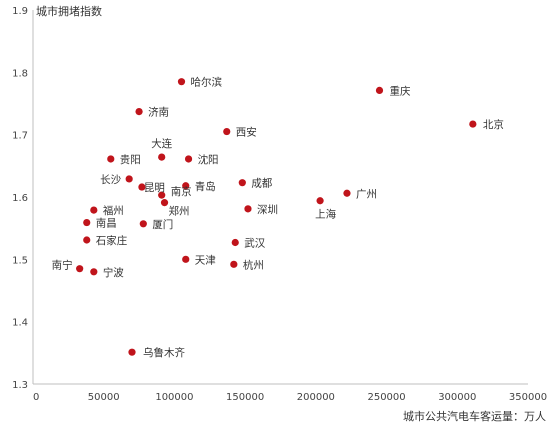 Image resolution: width=550 pixels, height=425 pixels. What do you see at coordinates (104, 397) in the screenshot?
I see `x-tick-label: 50000` at bounding box center [104, 397].